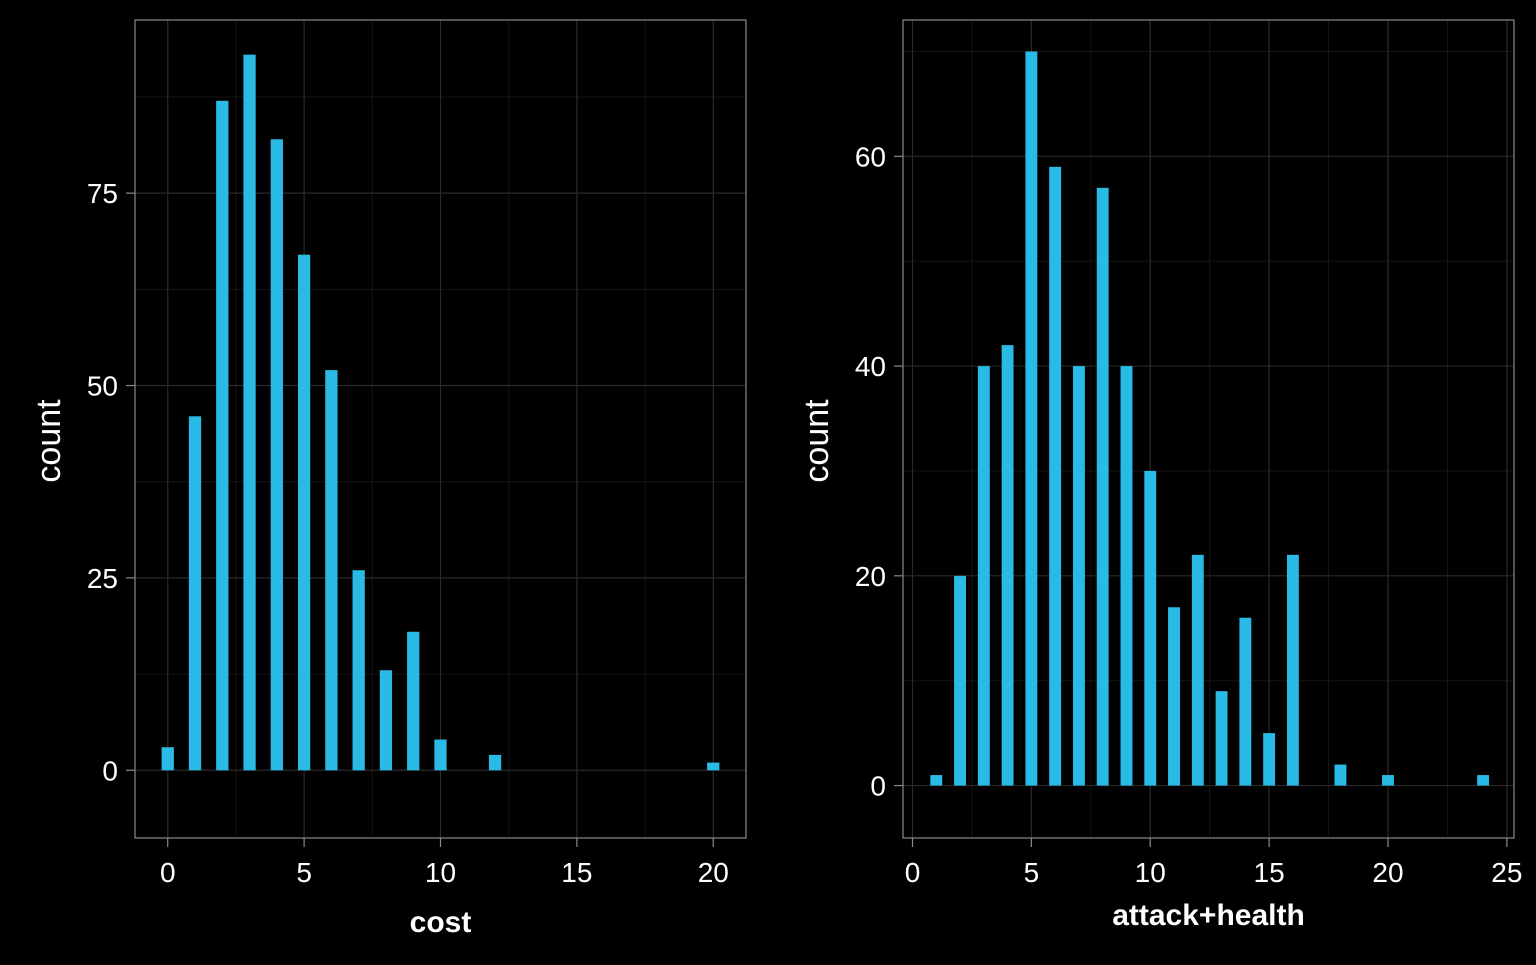  I want to click on attack-health-x-axis-label: attack+health, so click(1208, 915).